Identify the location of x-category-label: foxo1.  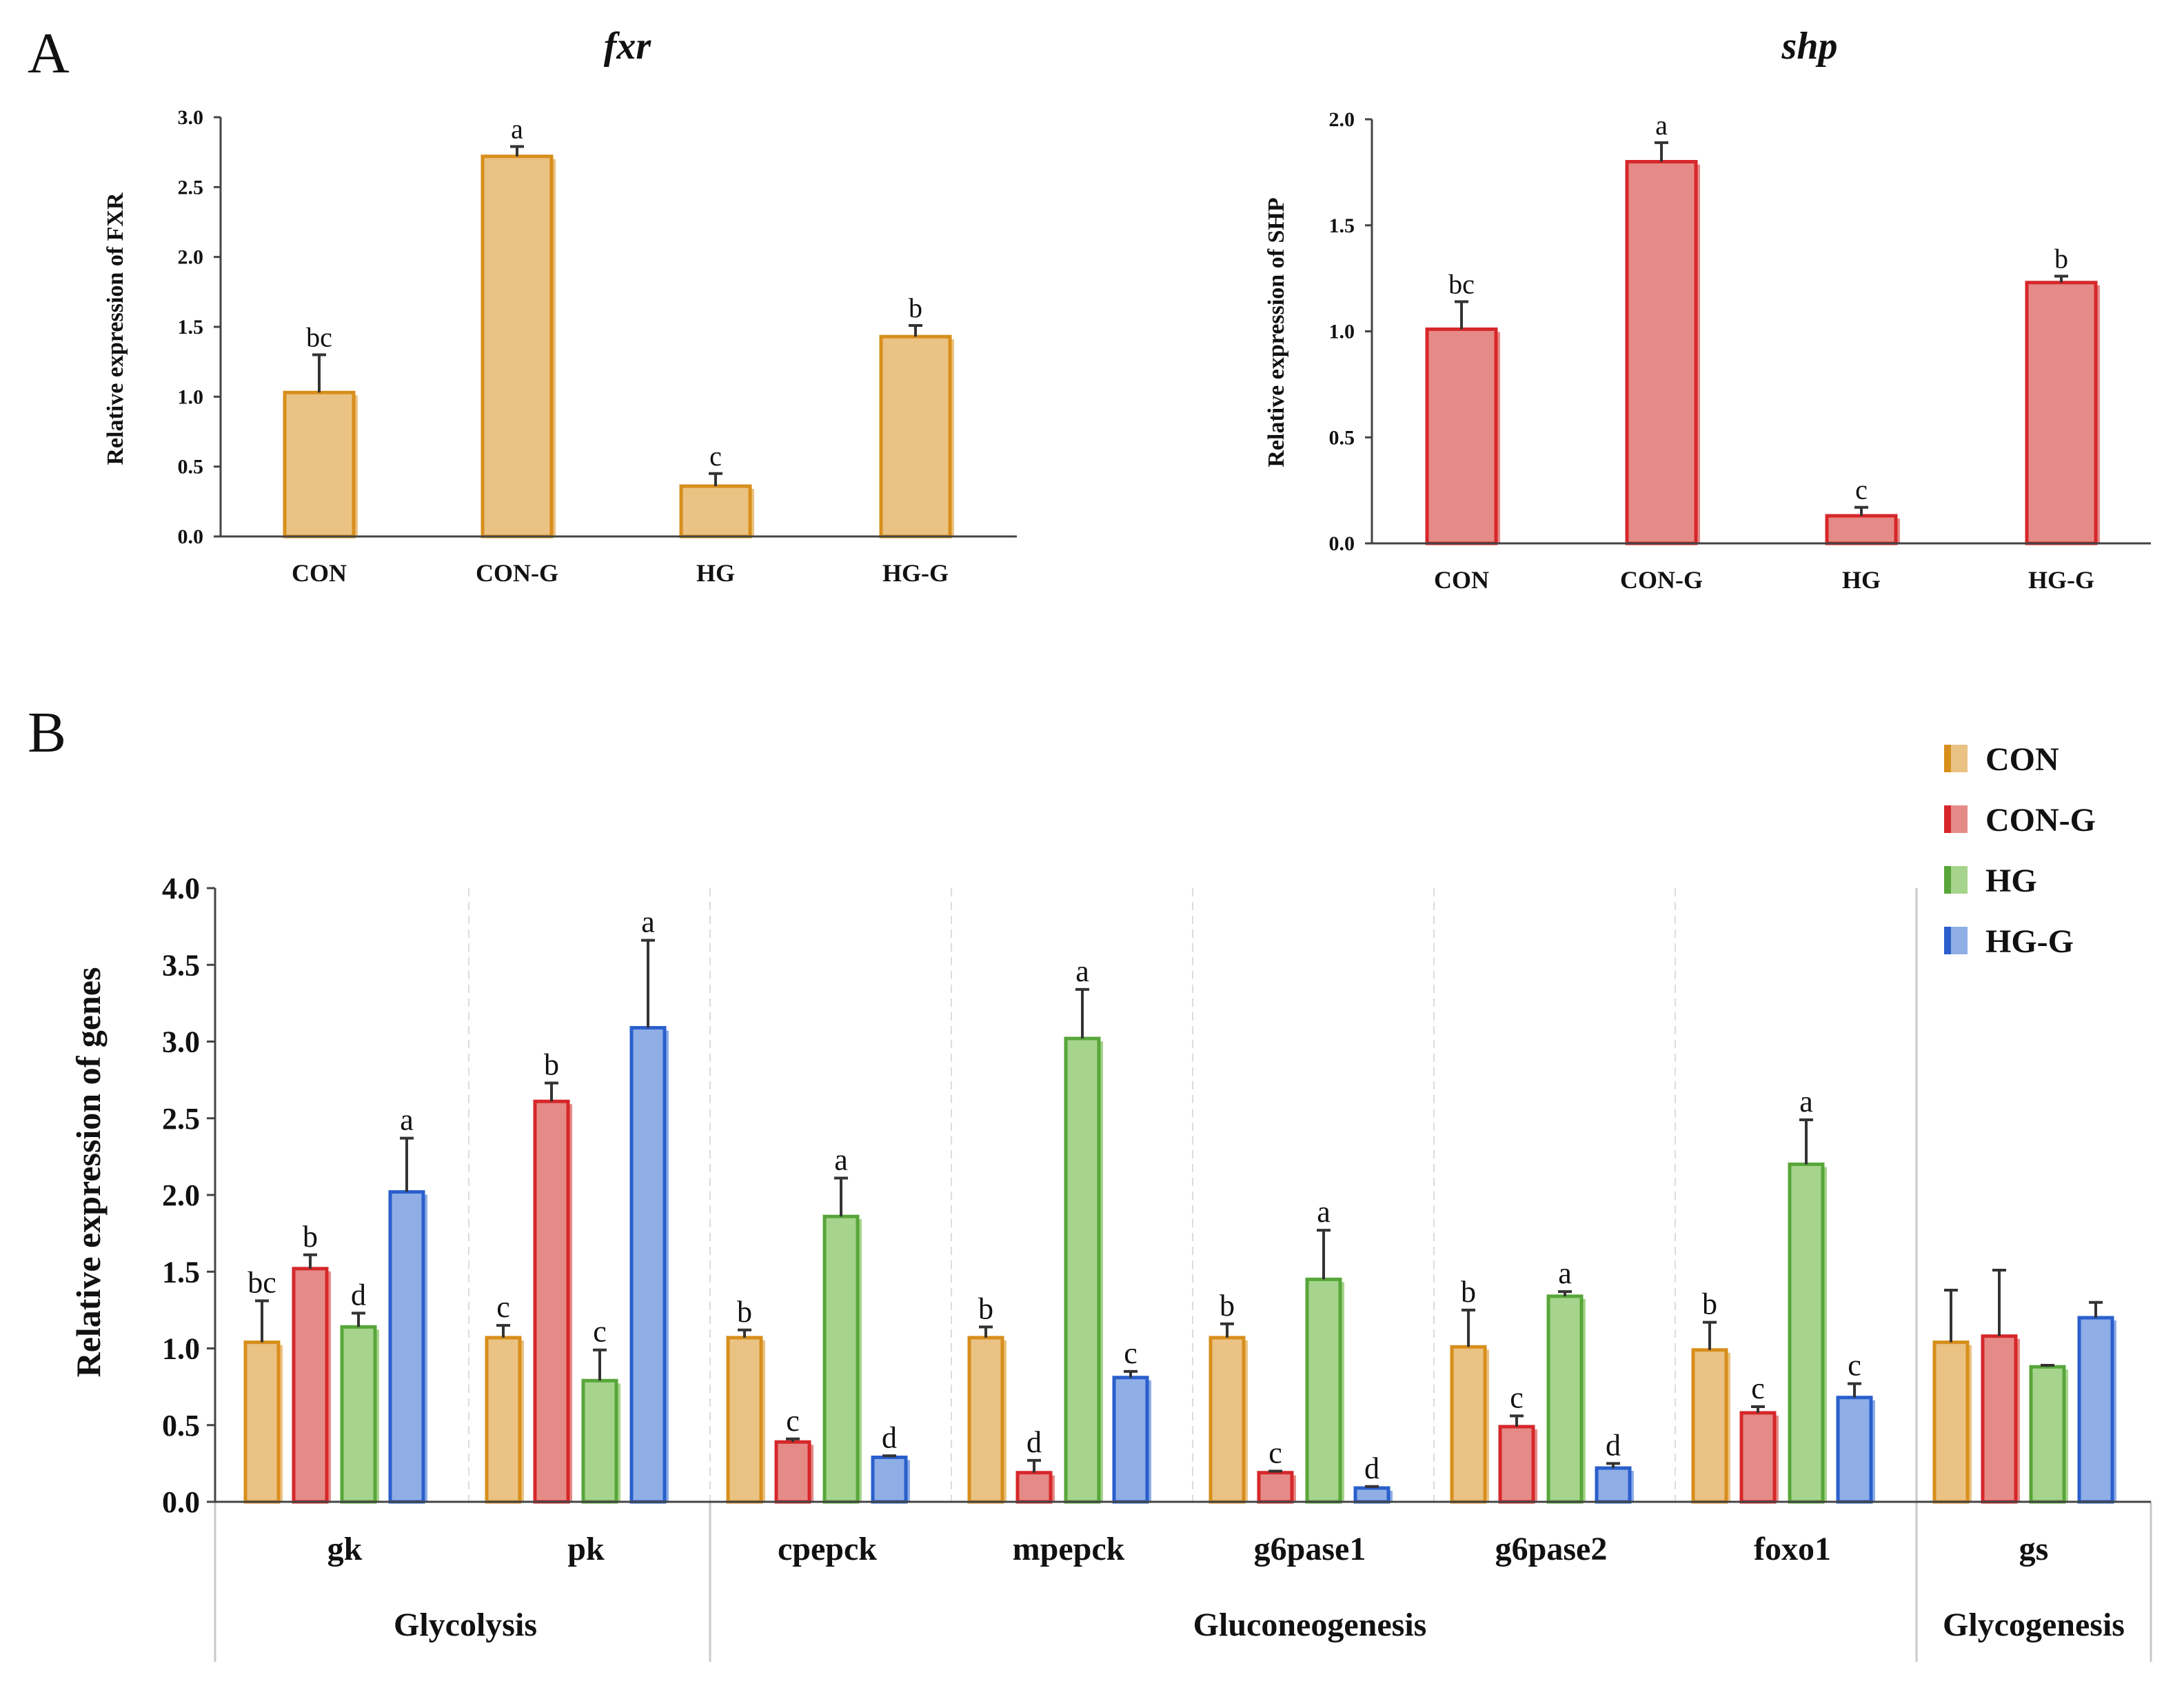
(1792, 1549).